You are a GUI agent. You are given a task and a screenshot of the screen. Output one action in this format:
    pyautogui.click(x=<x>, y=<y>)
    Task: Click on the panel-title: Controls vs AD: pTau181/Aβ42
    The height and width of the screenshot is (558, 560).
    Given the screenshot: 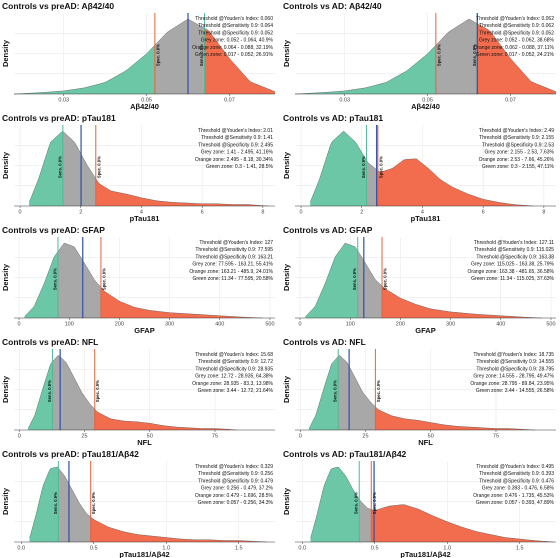 What is the action you would take?
    pyautogui.click(x=345, y=454)
    